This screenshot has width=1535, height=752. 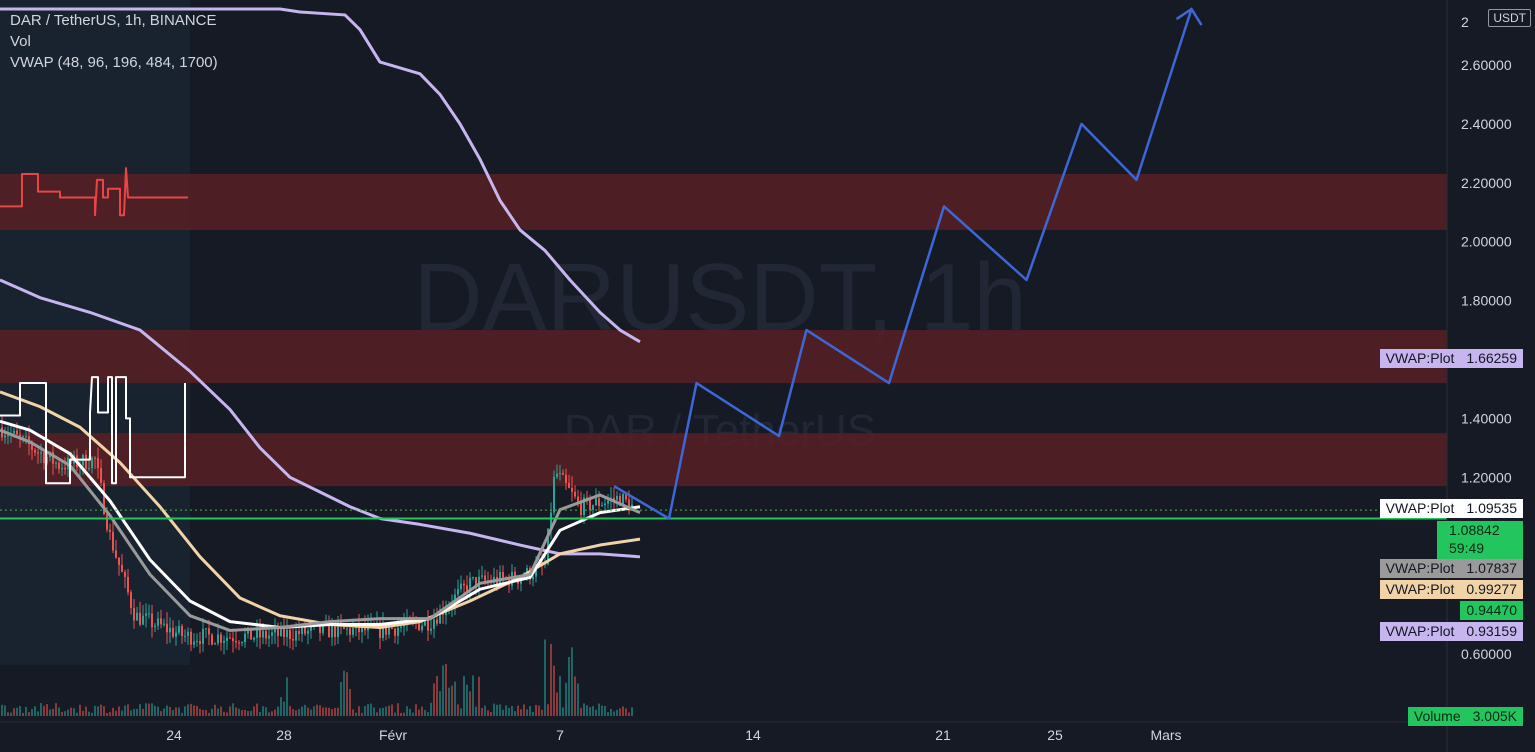 I want to click on step-line-red, so click(x=94, y=192).